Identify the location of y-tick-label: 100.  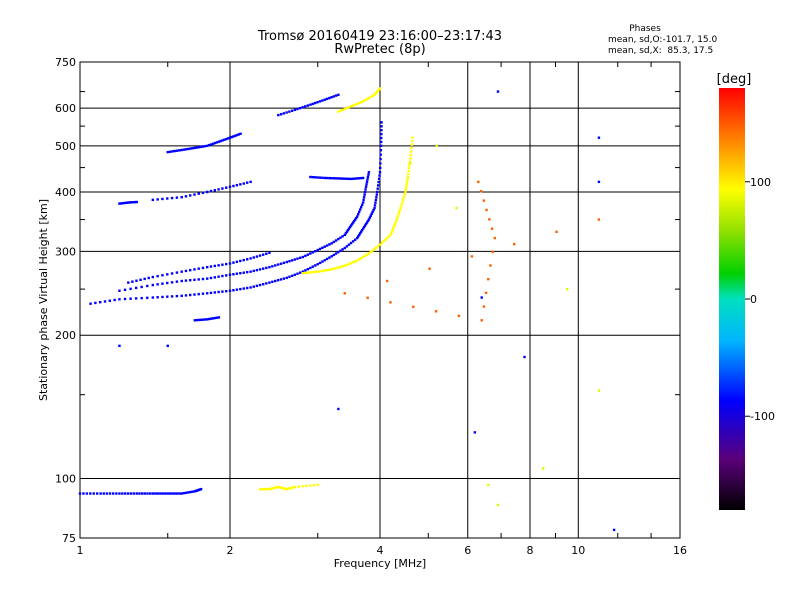
(65, 479).